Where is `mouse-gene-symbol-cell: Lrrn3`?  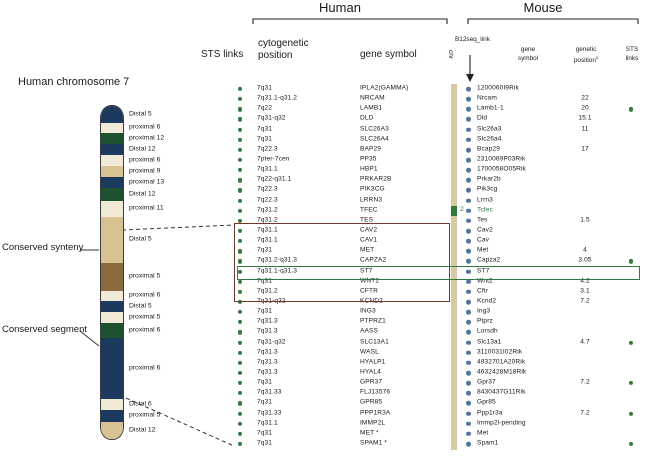
mouse-gene-symbol-cell: Lrrn3 is located at coordinates (485, 200).